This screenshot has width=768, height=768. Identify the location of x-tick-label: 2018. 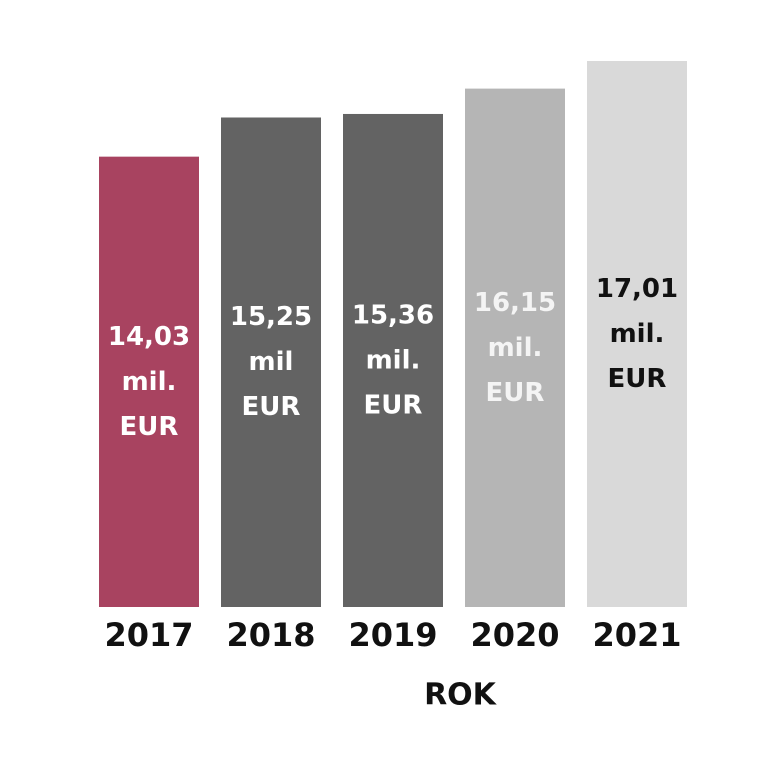
(270, 635).